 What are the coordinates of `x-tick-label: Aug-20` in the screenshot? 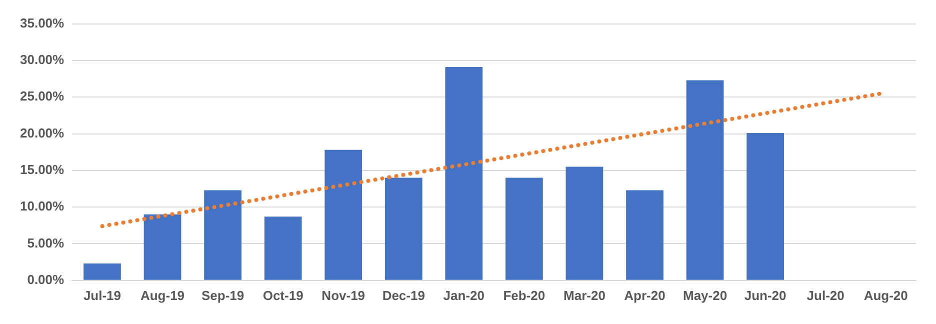 It's located at (886, 295).